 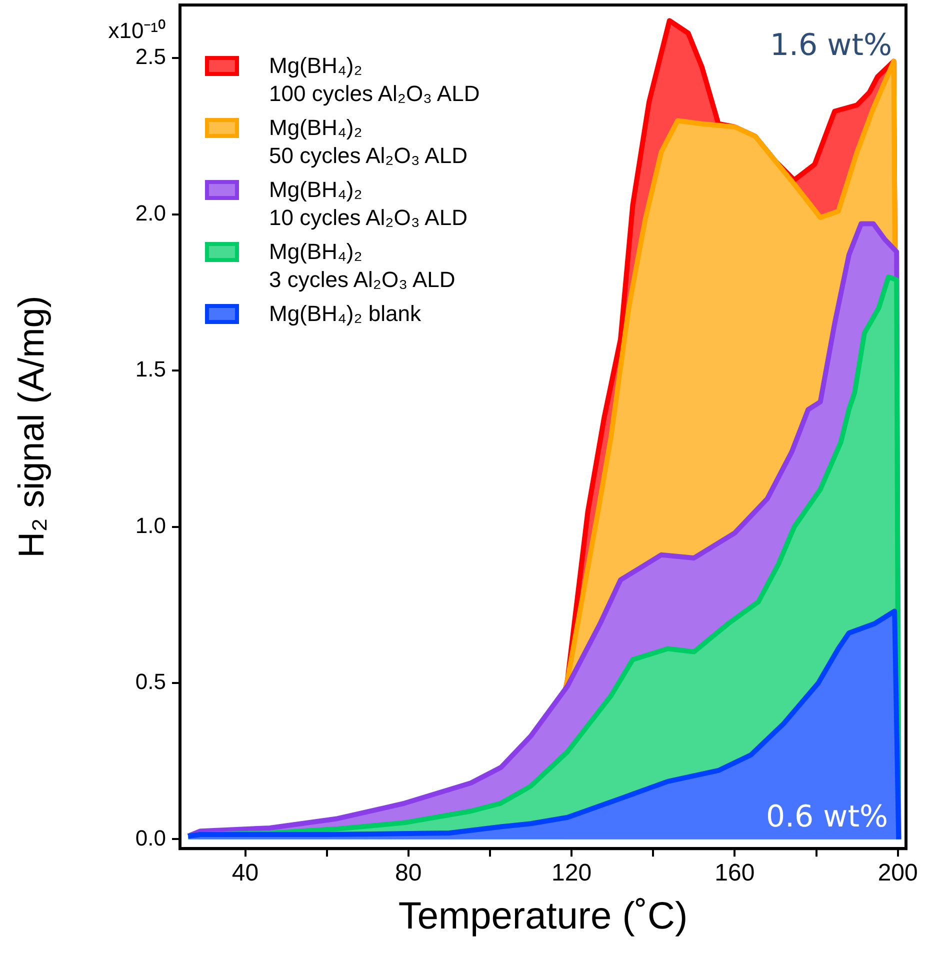 I want to click on x-tick-label: 40, so click(x=245, y=873).